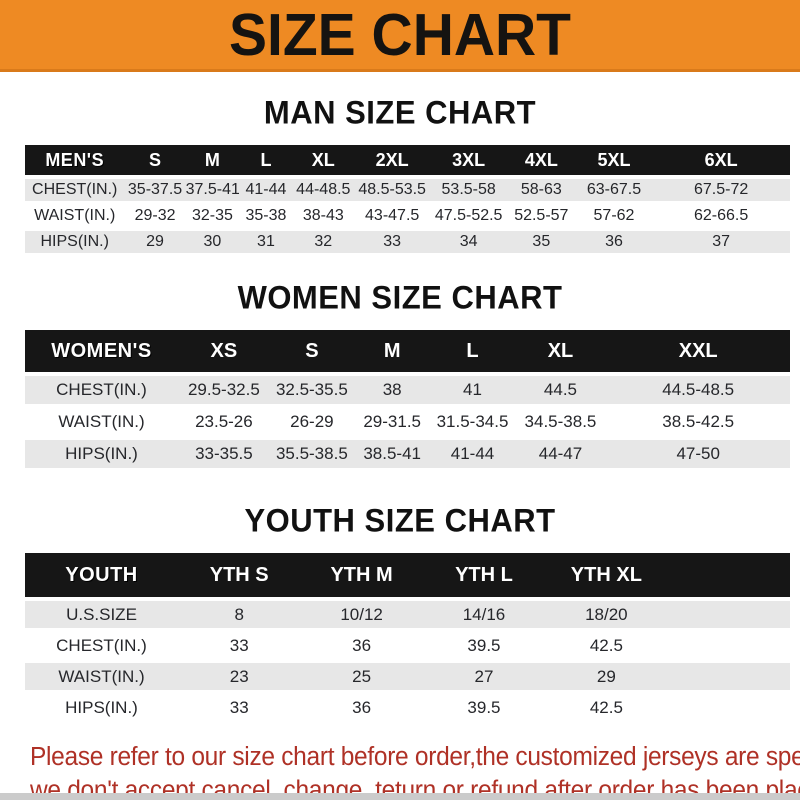 The height and width of the screenshot is (800, 800). I want to click on table-row: WAIST(IN.) 23 25 27 29, so click(407, 678).